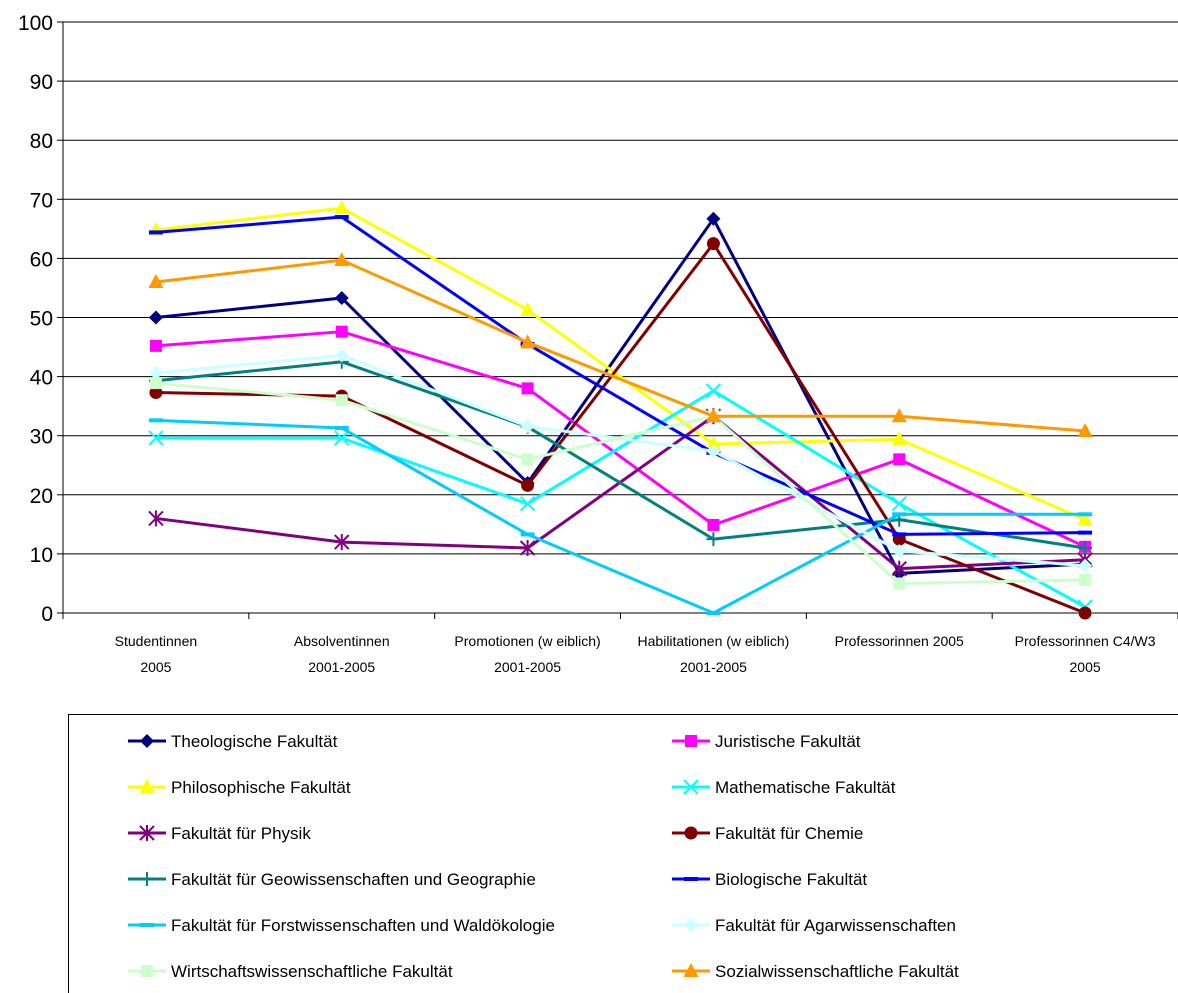 This screenshot has width=1178, height=993. I want to click on y-tick-label: 20, so click(41, 496).